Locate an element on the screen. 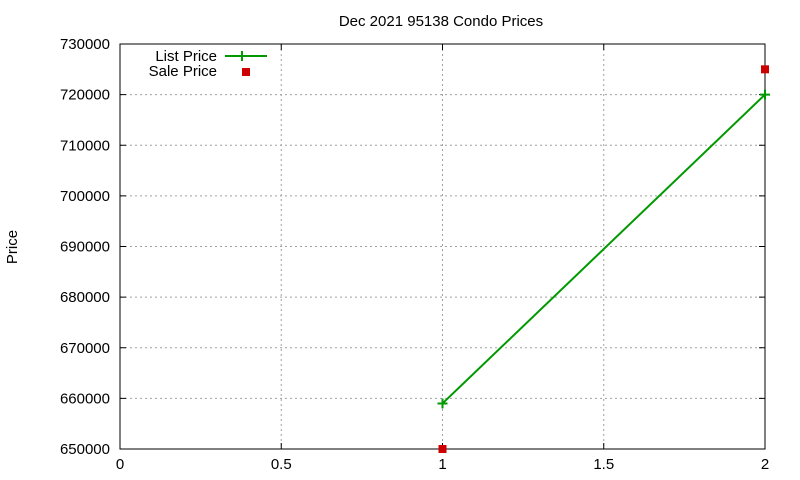  legend-label-sale-price: Sale Price is located at coordinates (183, 71).